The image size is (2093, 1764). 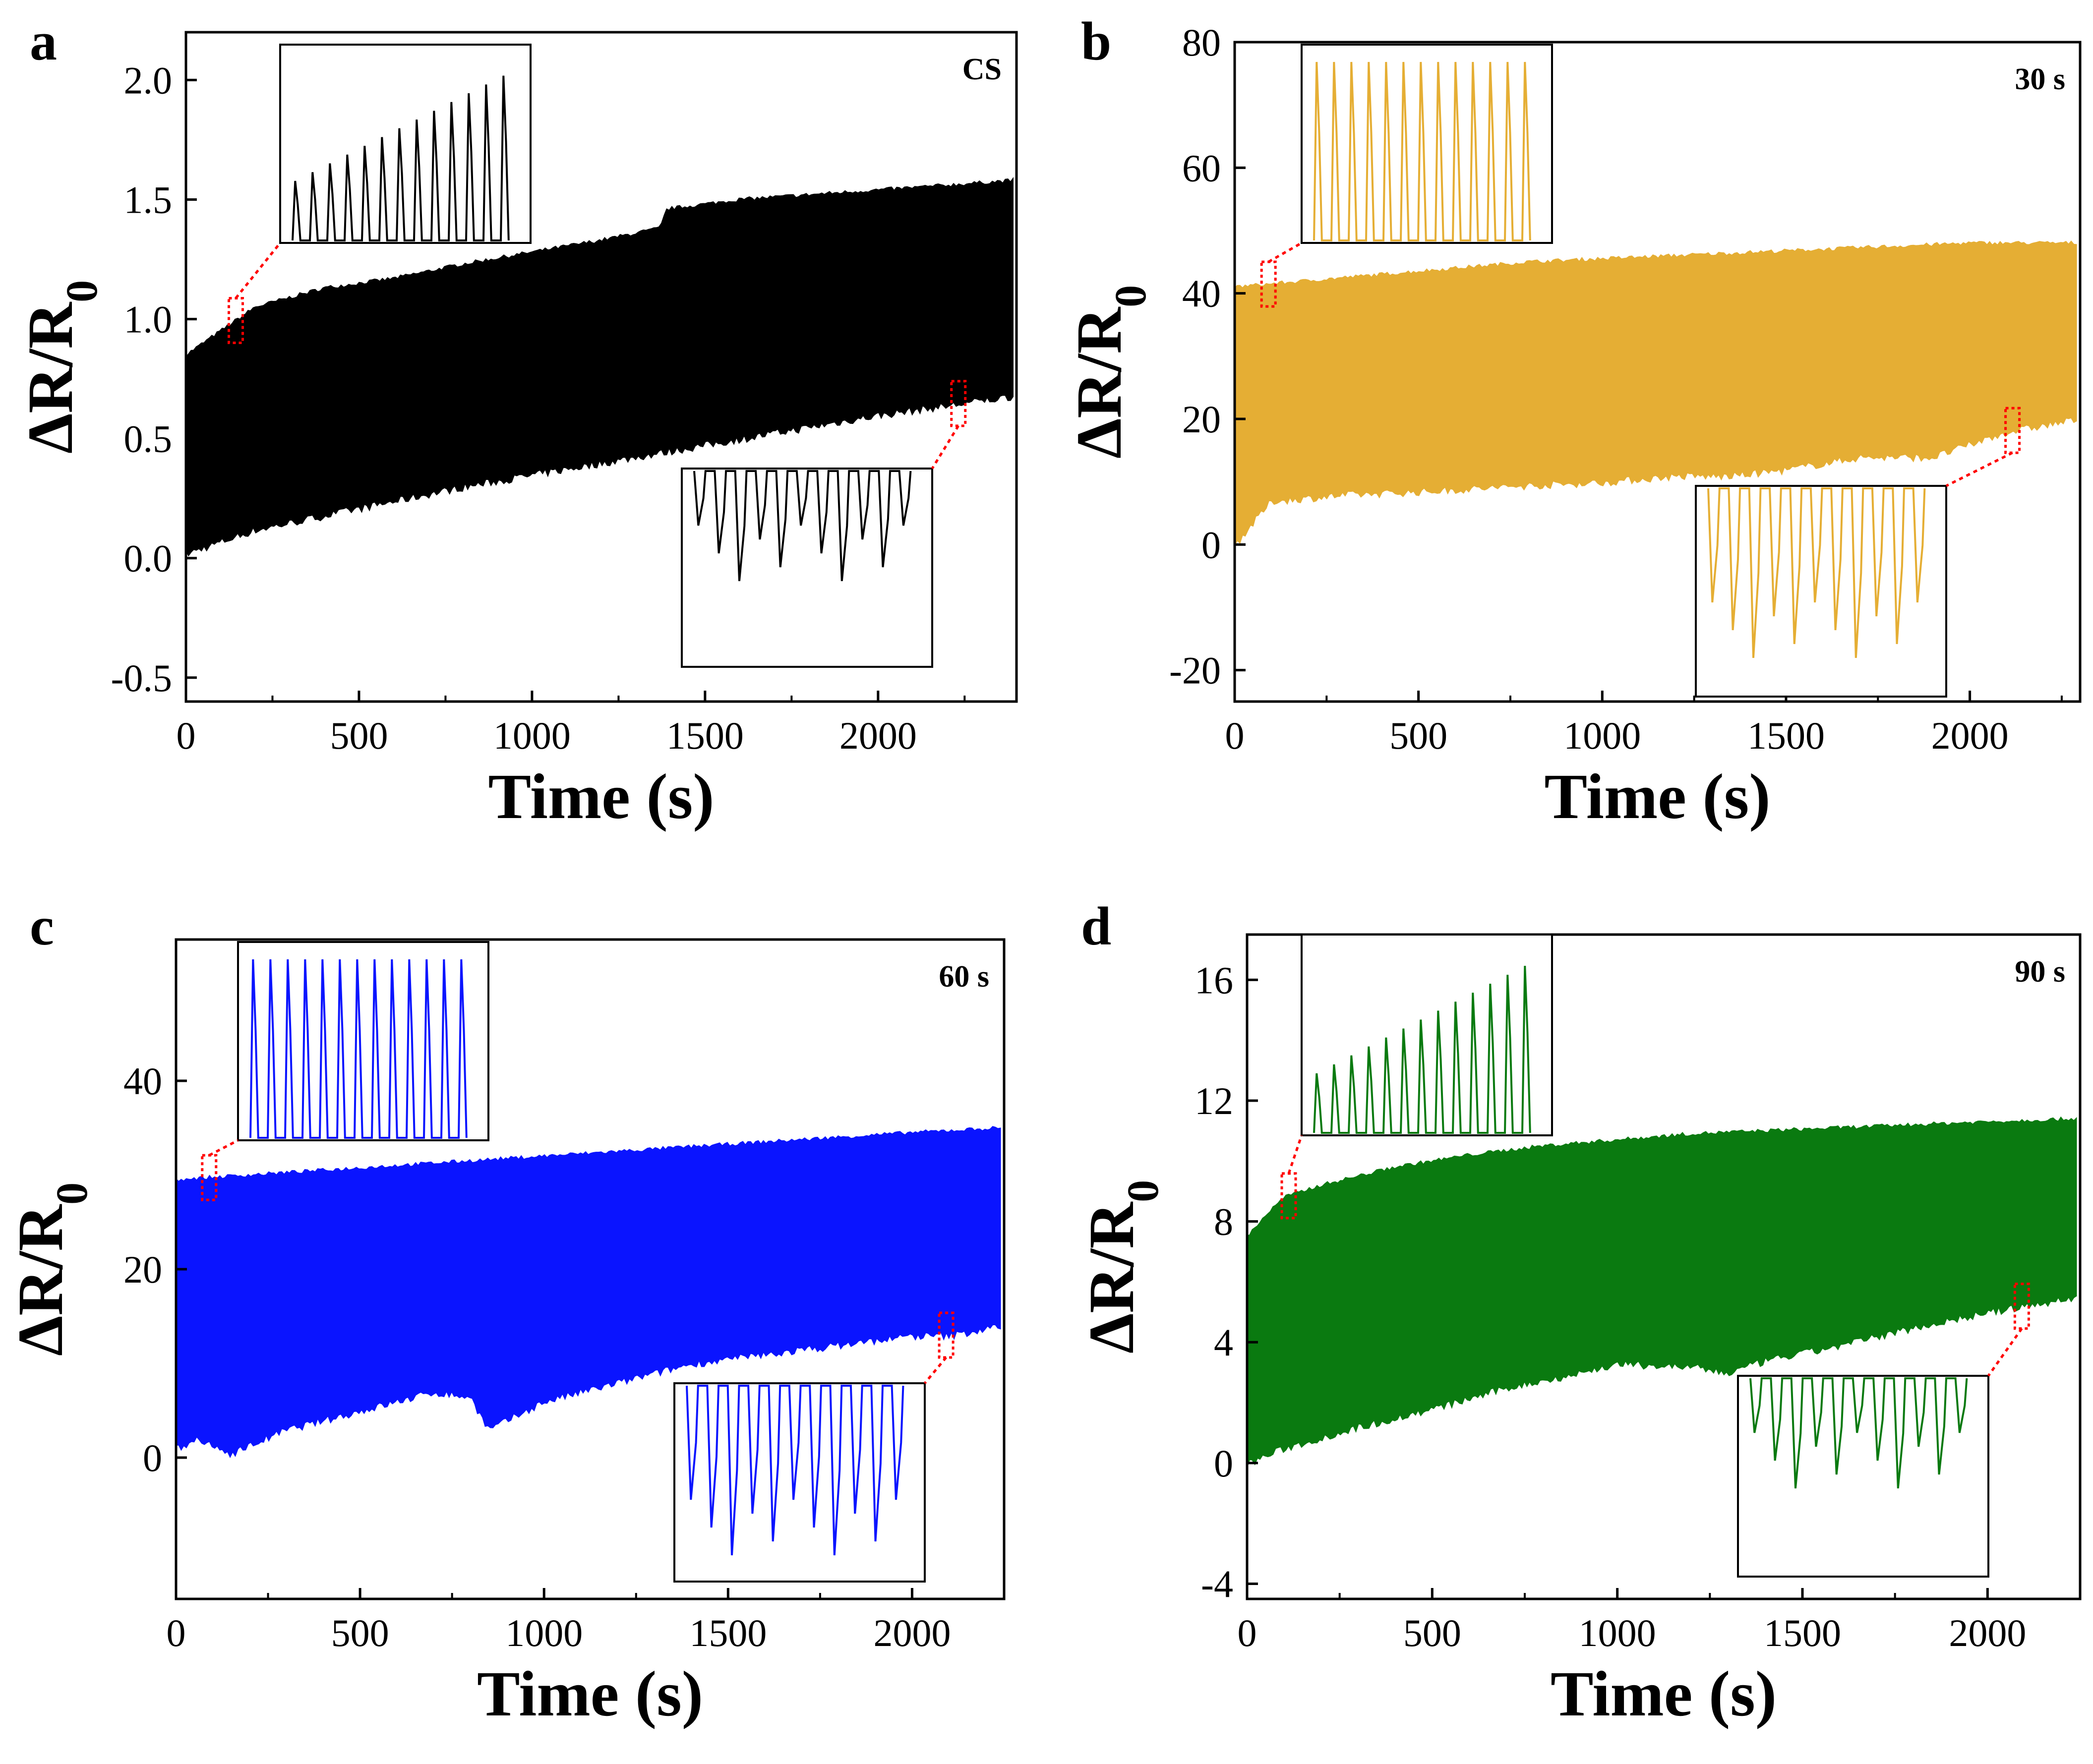 I want to click on sample-label-d: 90 s, so click(x=2040, y=972).